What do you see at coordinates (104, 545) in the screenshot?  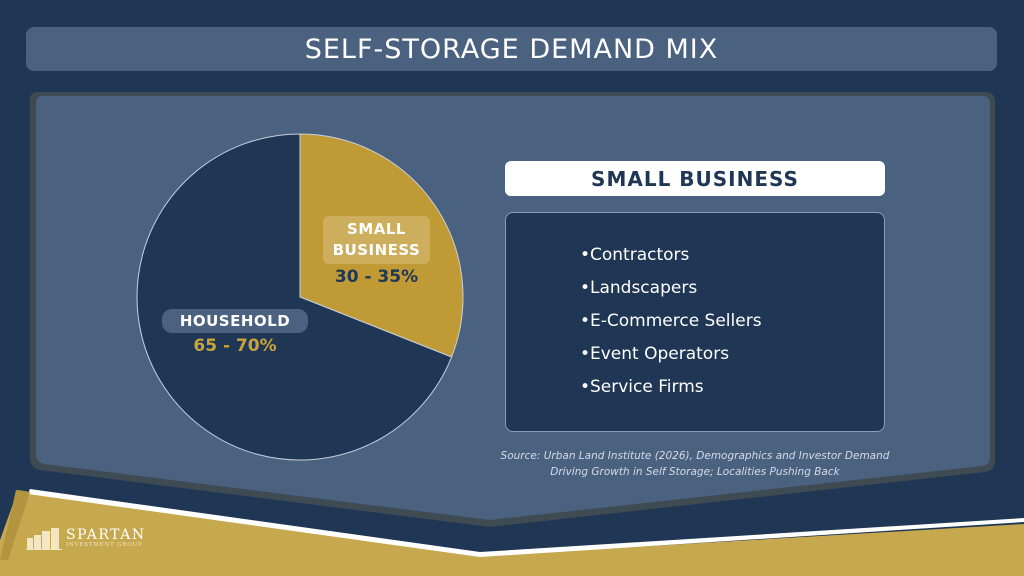 I see `logo-subtitle: INVESTMENT GROUP` at bounding box center [104, 545].